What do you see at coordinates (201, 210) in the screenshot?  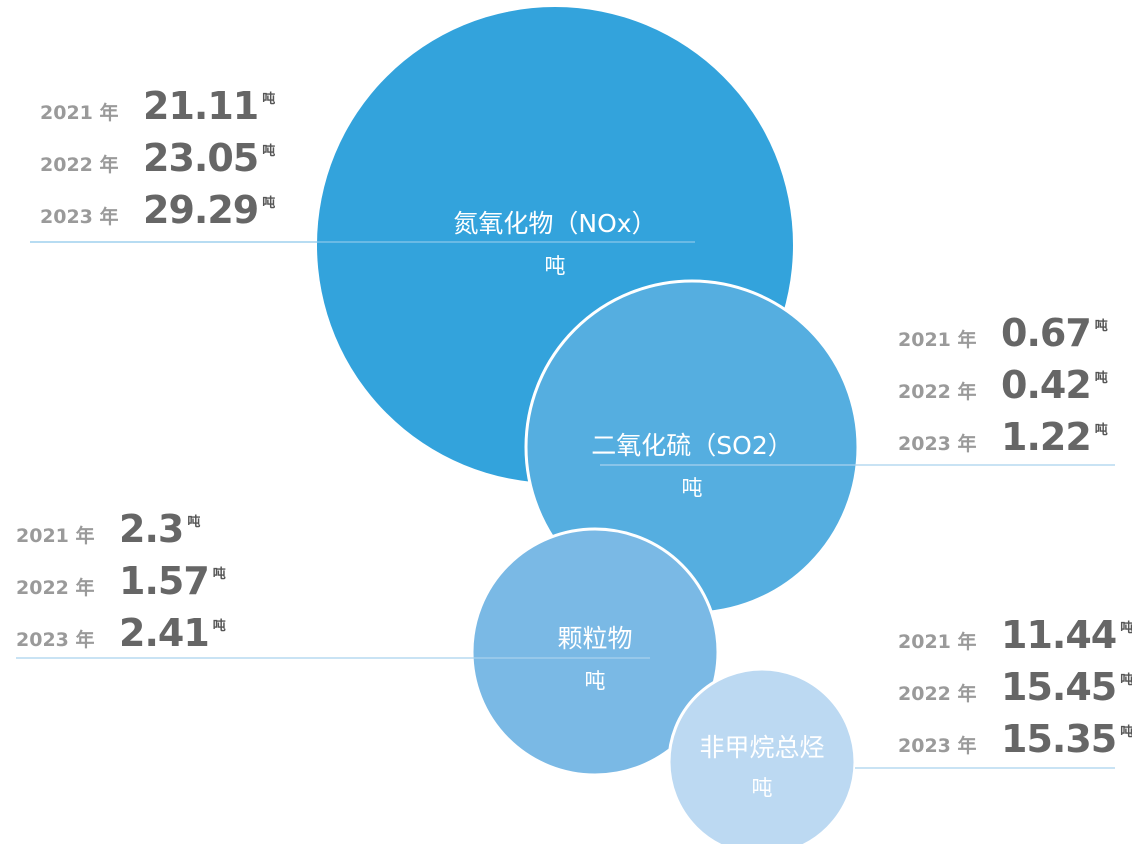 I see `year-value: 29.29` at bounding box center [201, 210].